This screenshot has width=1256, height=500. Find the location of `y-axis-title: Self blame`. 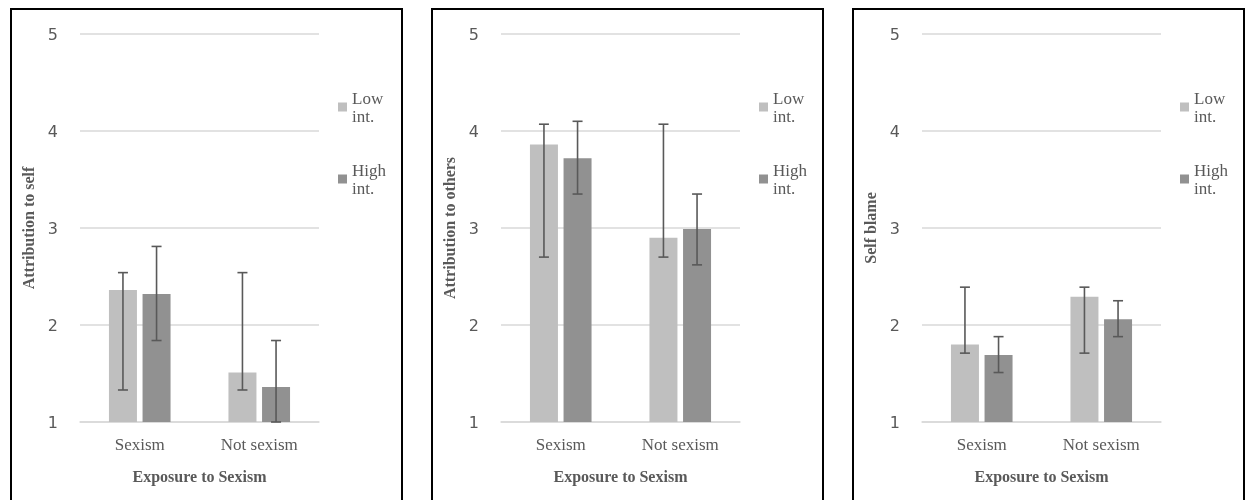

y-axis-title: Self blame is located at coordinates (871, 228).